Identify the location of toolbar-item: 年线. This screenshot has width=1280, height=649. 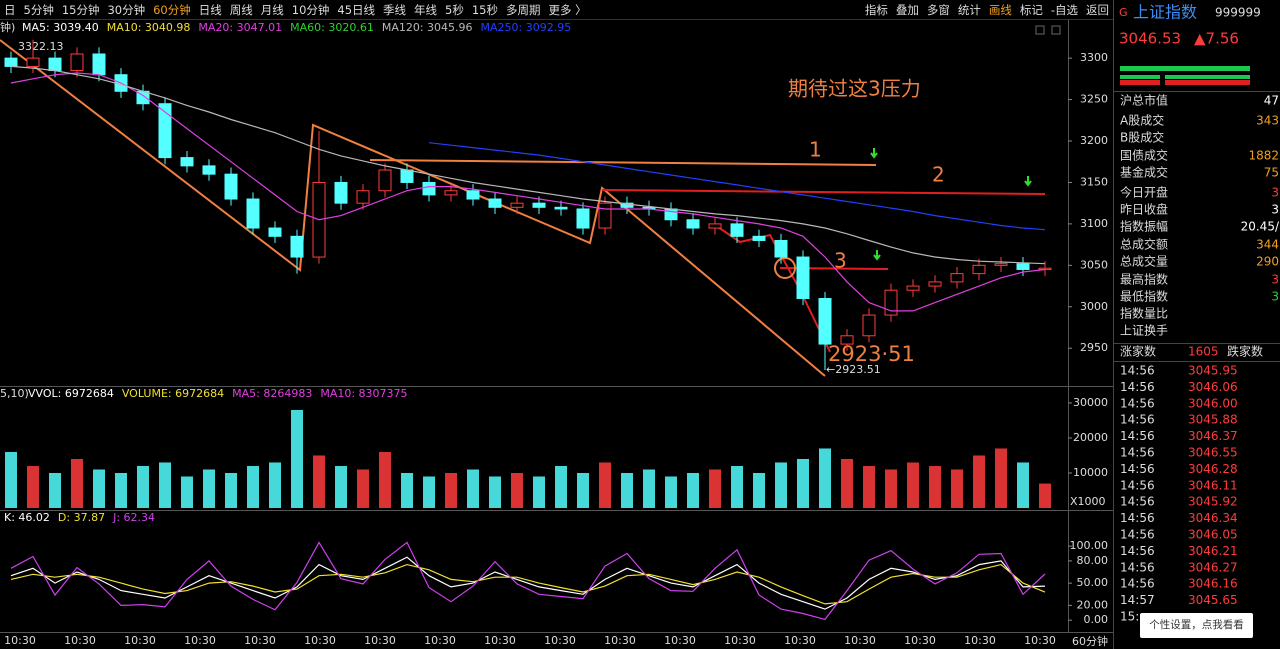
(426, 9).